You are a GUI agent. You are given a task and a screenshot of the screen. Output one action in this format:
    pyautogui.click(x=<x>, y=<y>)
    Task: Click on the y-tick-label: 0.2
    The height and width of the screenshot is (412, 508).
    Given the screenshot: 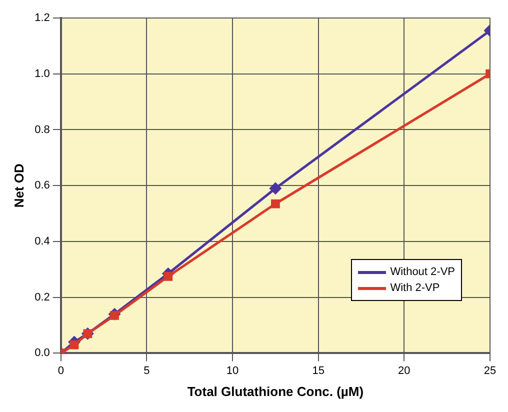 What is the action you would take?
    pyautogui.click(x=42, y=297)
    